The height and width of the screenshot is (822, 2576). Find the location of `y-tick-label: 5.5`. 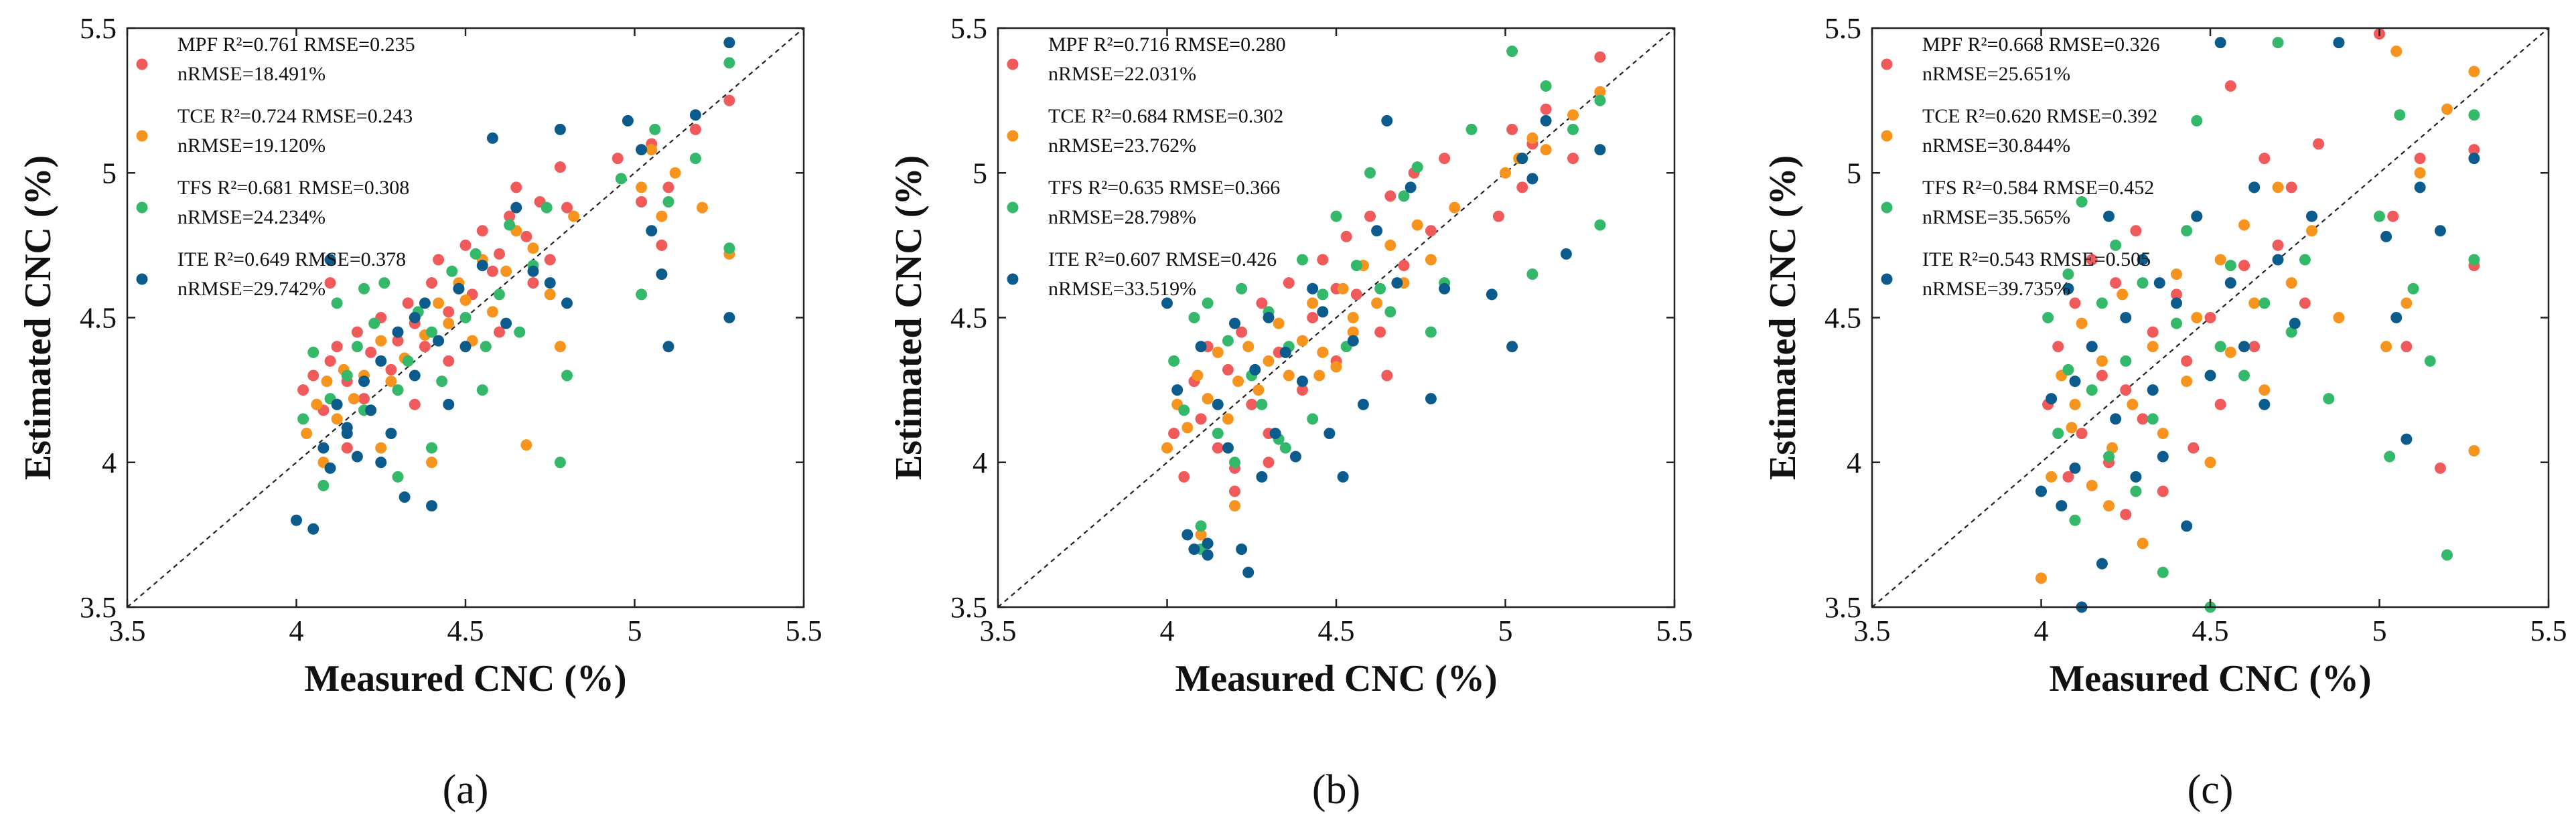

y-tick-label: 5.5 is located at coordinates (968, 28).